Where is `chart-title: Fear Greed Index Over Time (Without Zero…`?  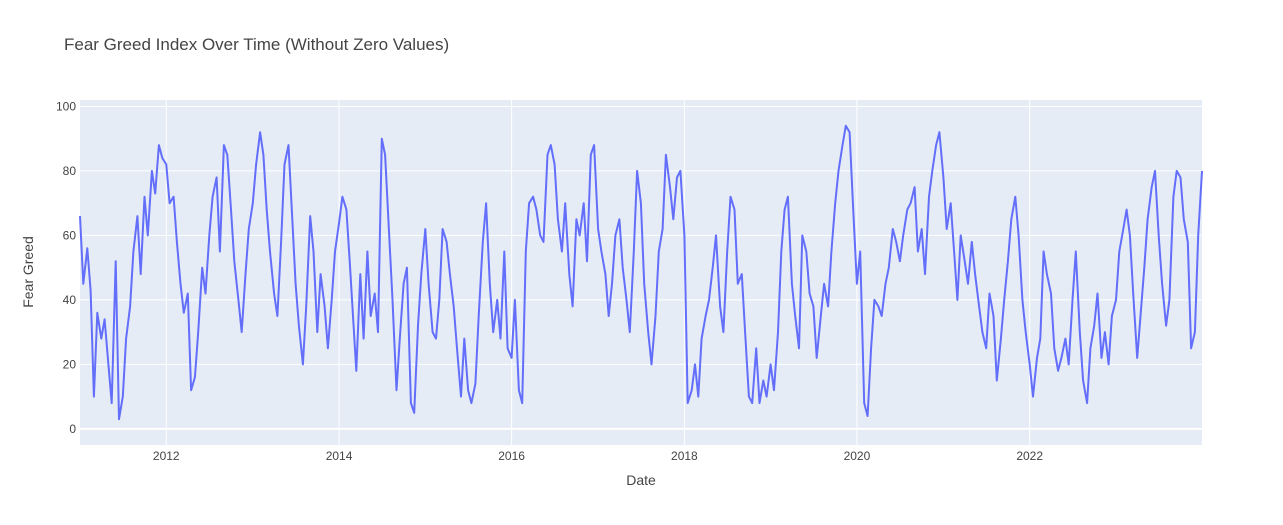
chart-title: Fear Greed Index Over Time (Without Zero… is located at coordinates (256, 44).